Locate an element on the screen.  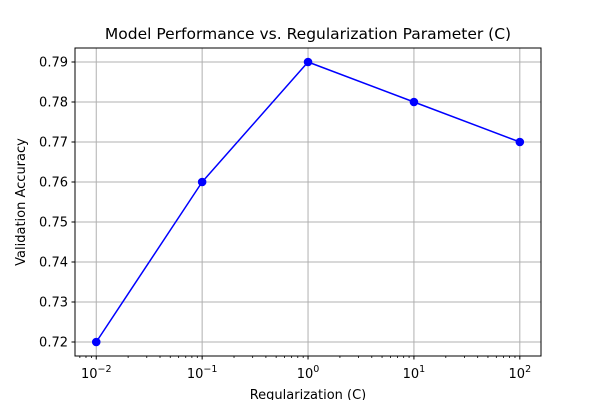
x-tick-label: 10¹ is located at coordinates (414, 373).